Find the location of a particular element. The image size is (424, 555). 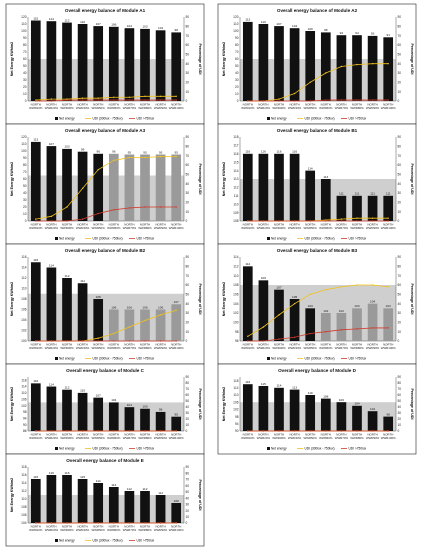

y2-tick-label: 50 is located at coordinates (400, 295).